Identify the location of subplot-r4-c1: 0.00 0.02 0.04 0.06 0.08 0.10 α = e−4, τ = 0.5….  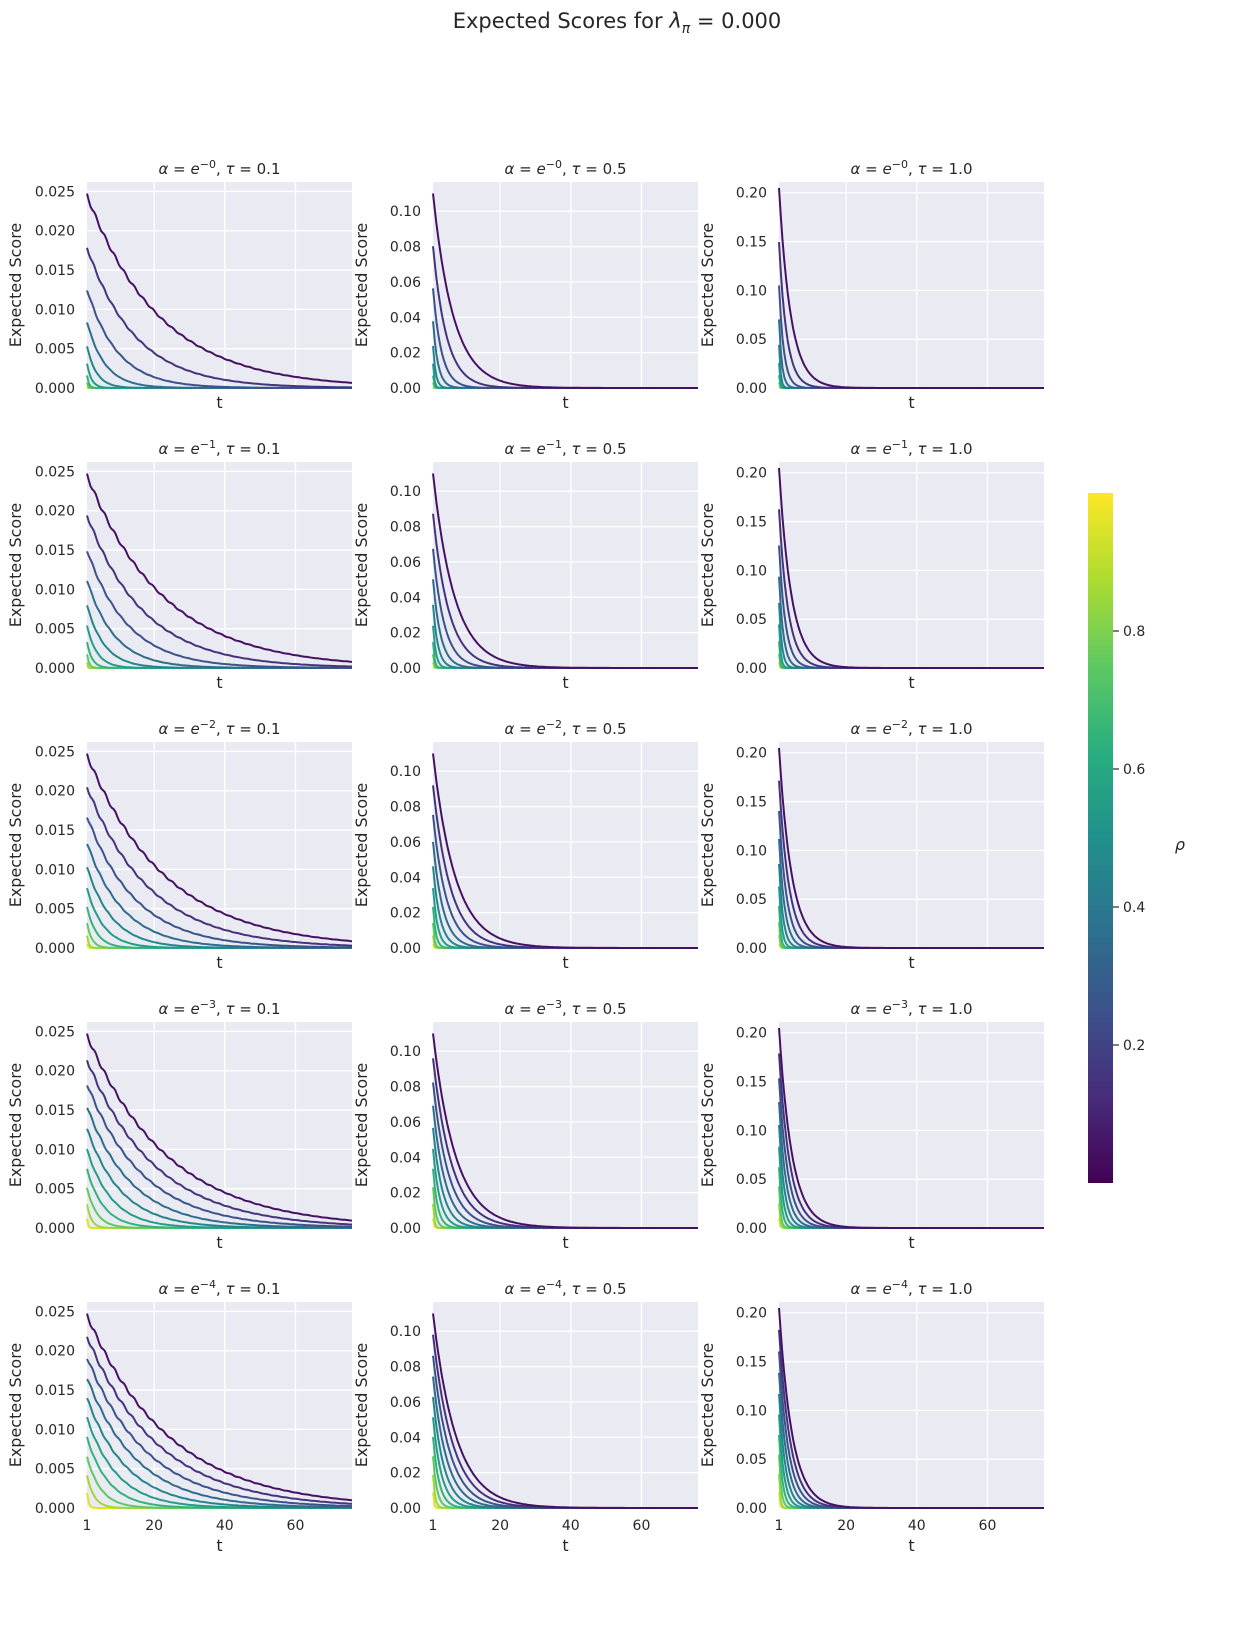
(525, 1416).